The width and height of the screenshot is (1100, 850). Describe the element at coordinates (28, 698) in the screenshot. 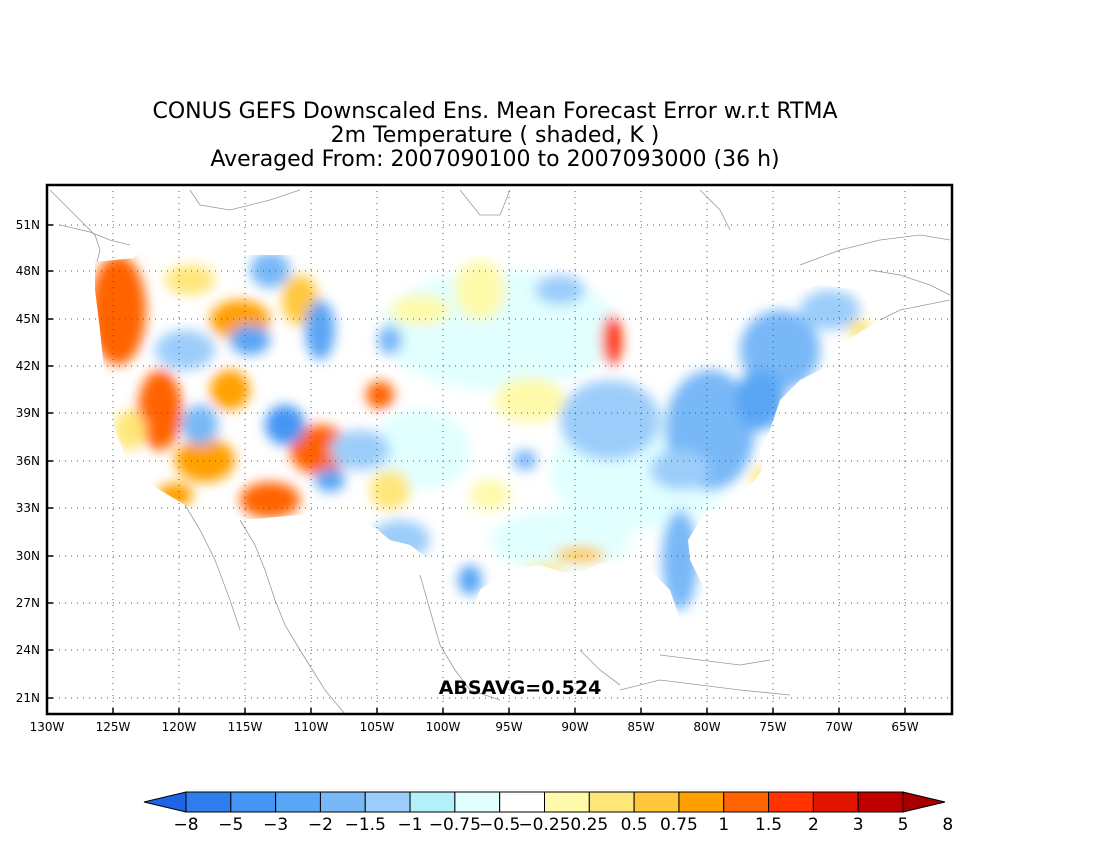

I see `lat-label: 21N` at that location.